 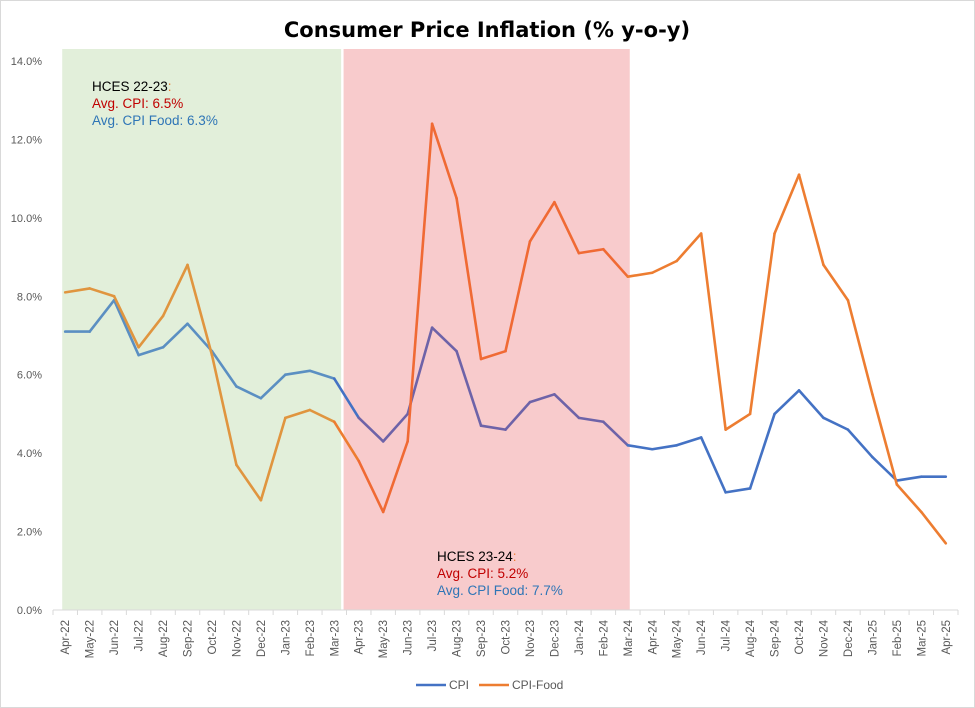 What do you see at coordinates (555, 638) in the screenshot?
I see `x-tick-label: Dec-23` at bounding box center [555, 638].